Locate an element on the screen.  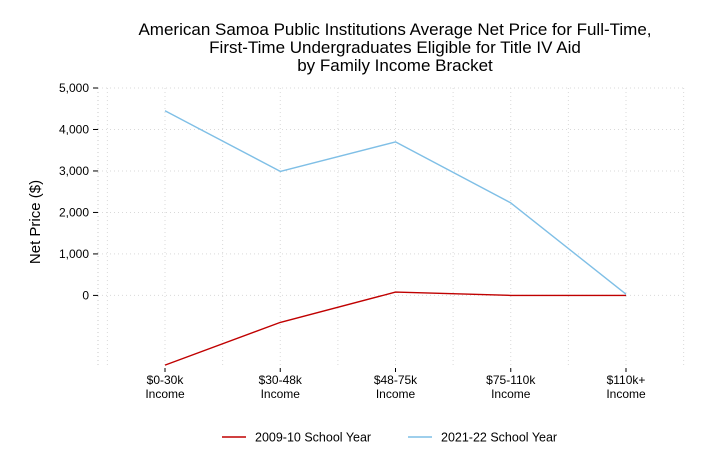
legend-label: 2009-10 School Year is located at coordinates (313, 438).